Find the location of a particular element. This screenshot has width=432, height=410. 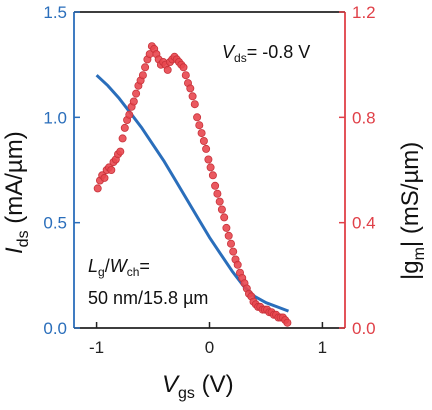

lw-annotation: Lg/Wch= is located at coordinates (119, 267).